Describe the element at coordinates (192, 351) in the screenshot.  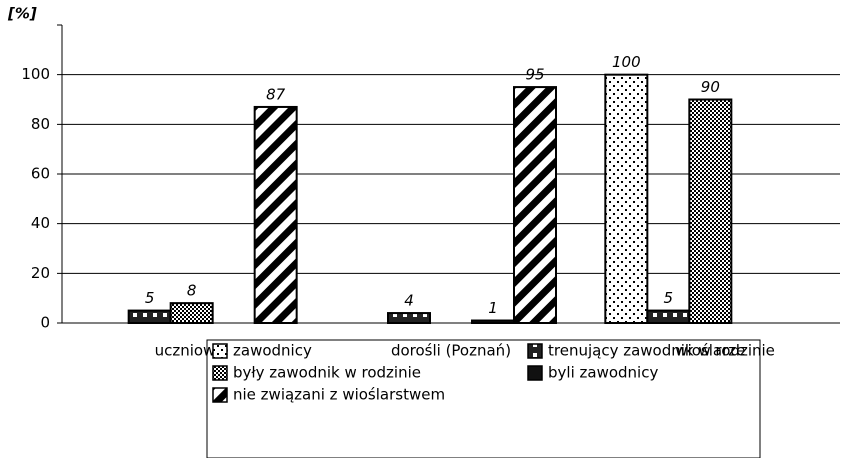
I see `x-tick-label: uczniowie` at that location.